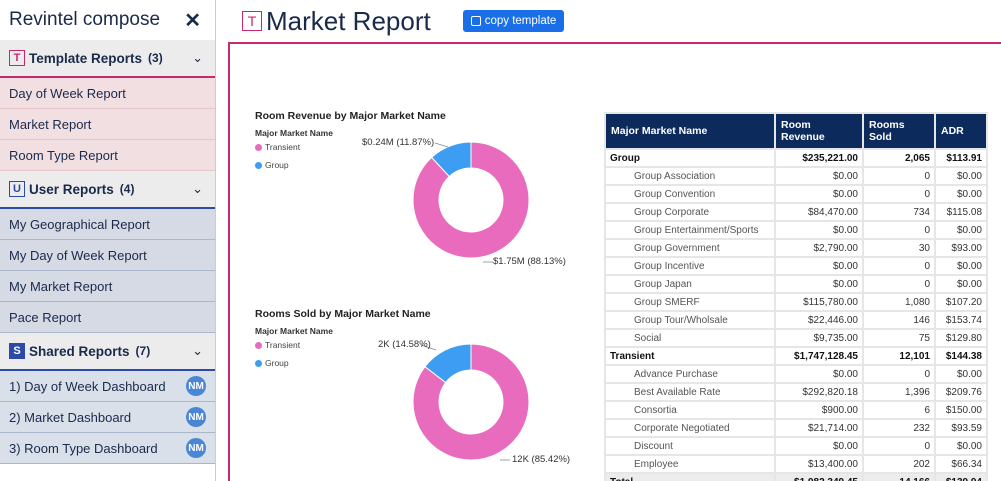  What do you see at coordinates (404, 344) in the screenshot?
I see `data-label-group: 2K (14.58%)` at bounding box center [404, 344].